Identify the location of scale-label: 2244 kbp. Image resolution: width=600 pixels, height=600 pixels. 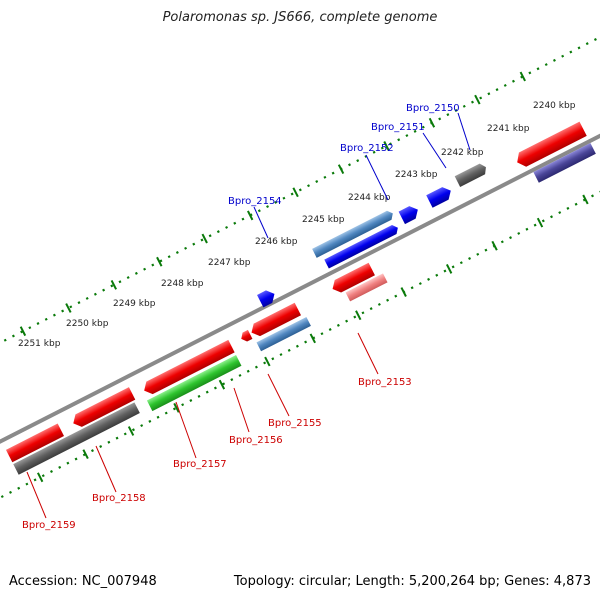
(369, 198).